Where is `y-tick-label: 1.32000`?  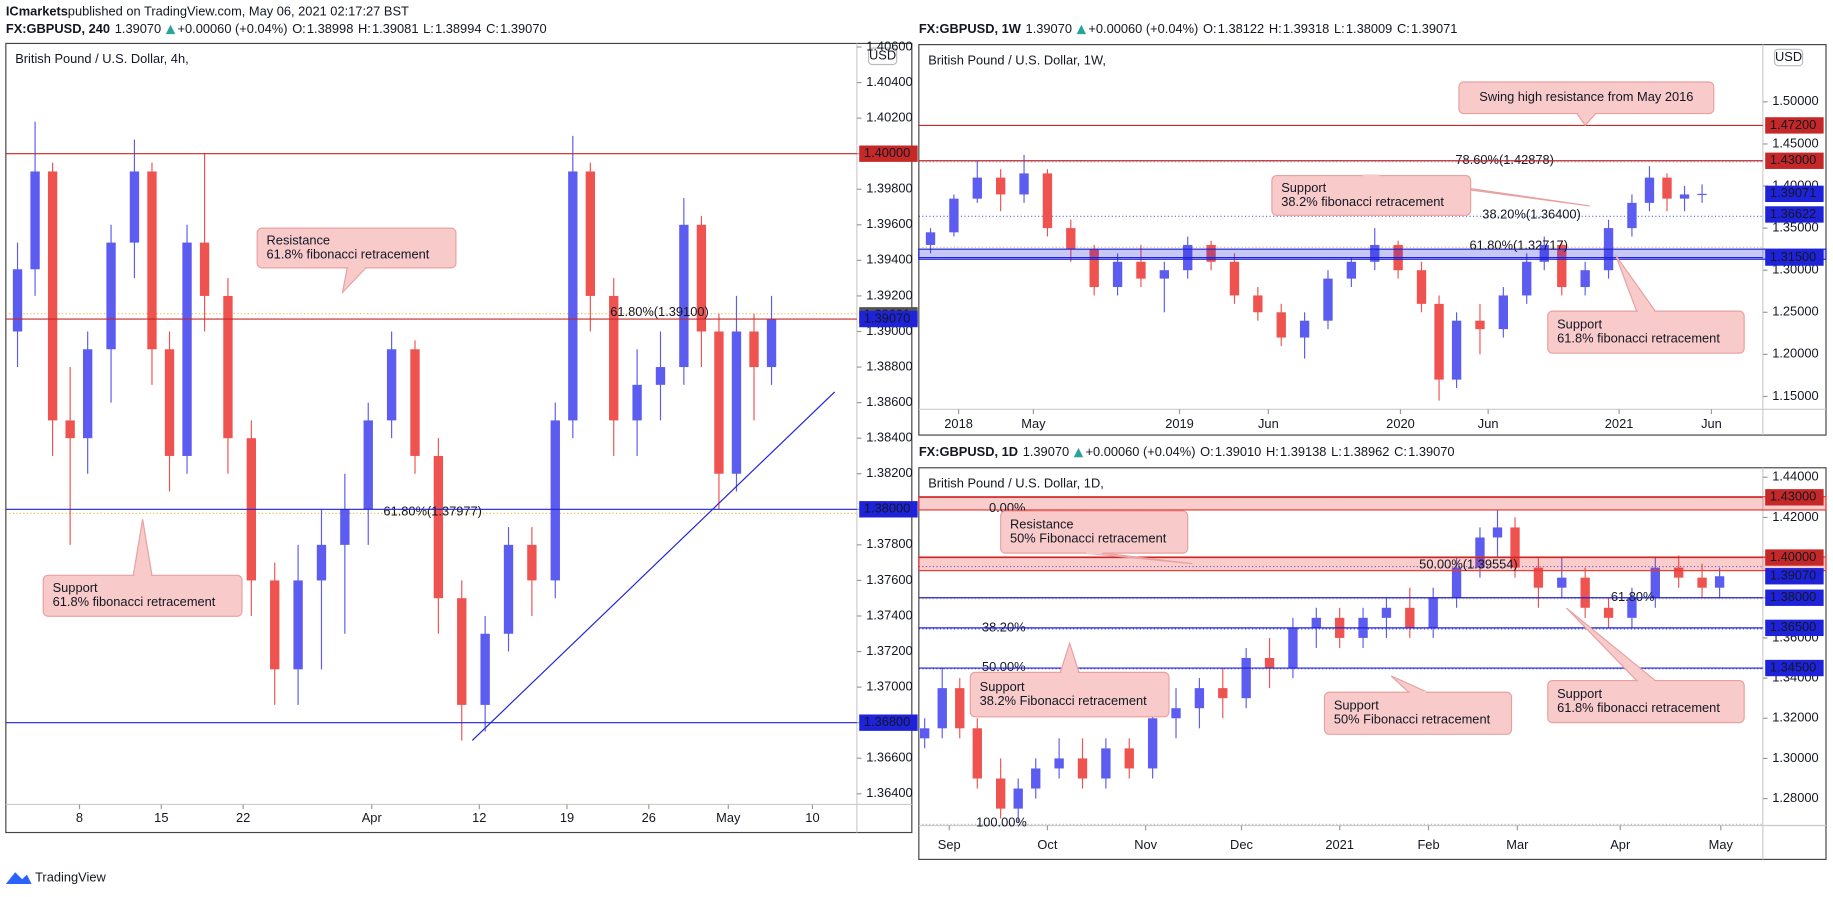
y-tick-label: 1.32000 is located at coordinates (1795, 717).